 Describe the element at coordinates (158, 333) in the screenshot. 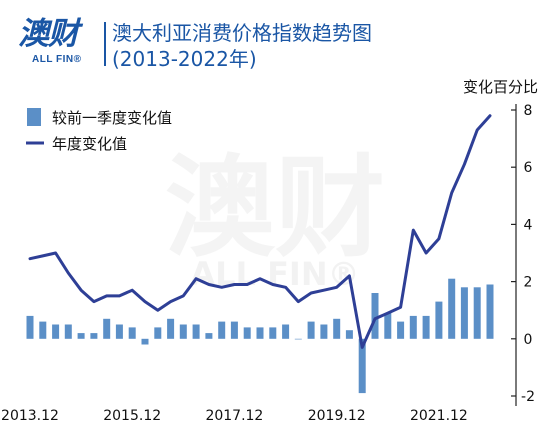

I see `bar-2016.06` at that location.